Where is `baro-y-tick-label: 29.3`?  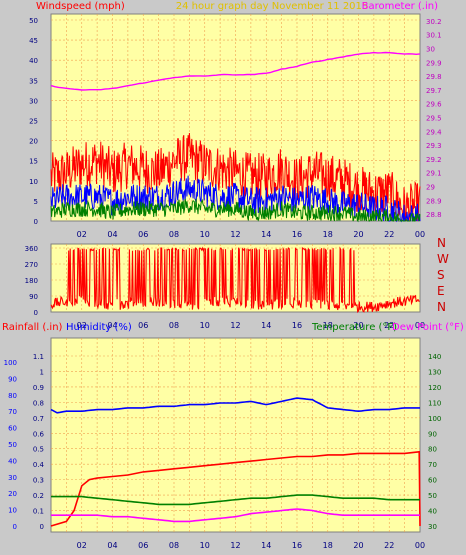 baro-y-tick-label: 29.3 is located at coordinates (434, 146).